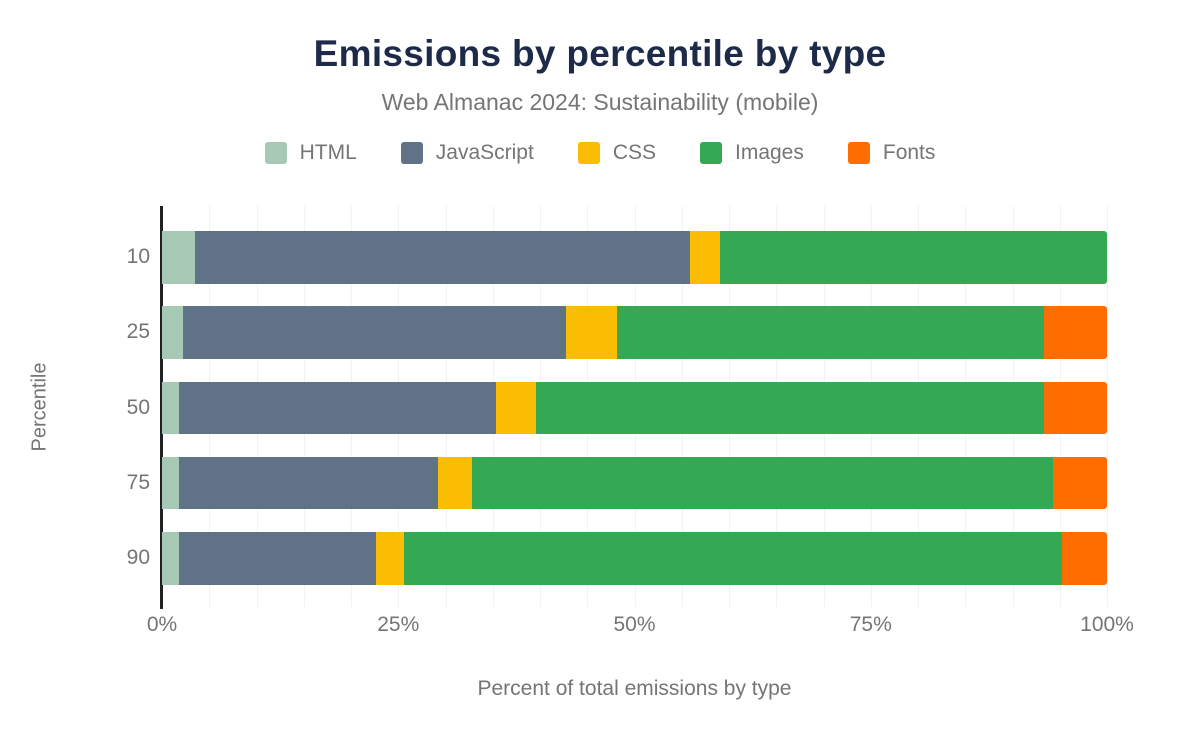 The width and height of the screenshot is (1200, 742). Describe the element at coordinates (179, 257) in the screenshot. I see `bar-segment-html-p10` at that location.